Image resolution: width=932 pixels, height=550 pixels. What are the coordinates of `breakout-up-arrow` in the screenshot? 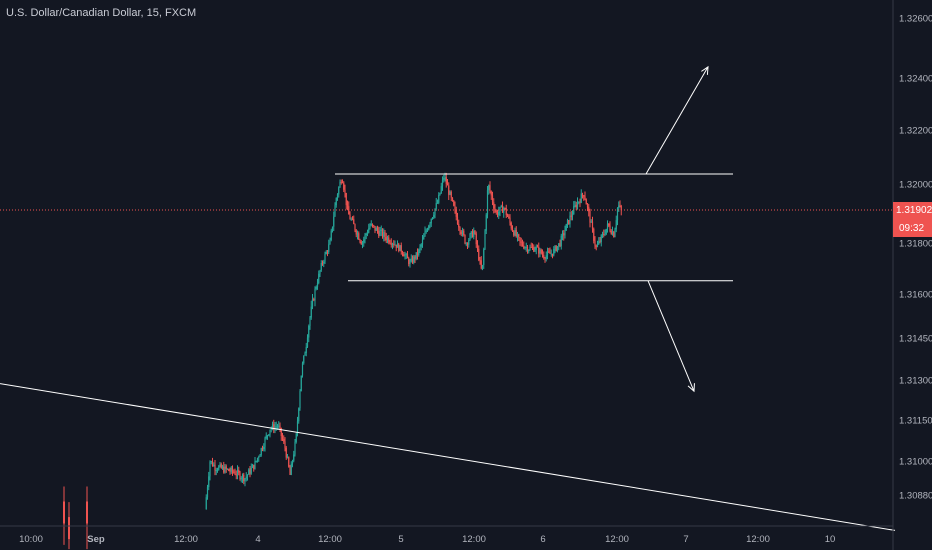 It's located at (677, 120).